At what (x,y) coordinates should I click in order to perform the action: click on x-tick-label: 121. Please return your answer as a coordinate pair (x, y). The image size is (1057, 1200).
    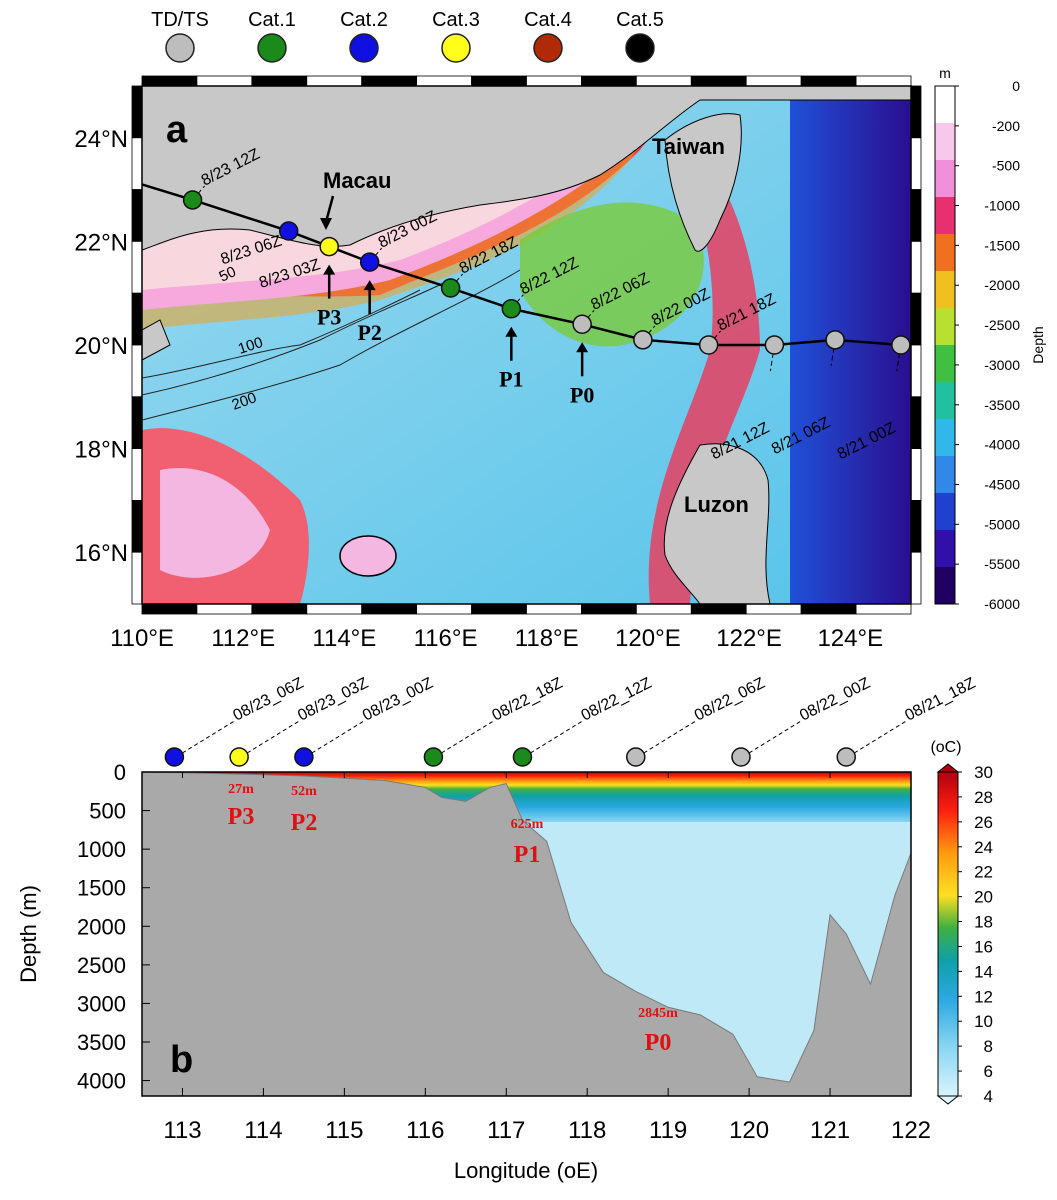
    Looking at the image, I should click on (830, 1130).